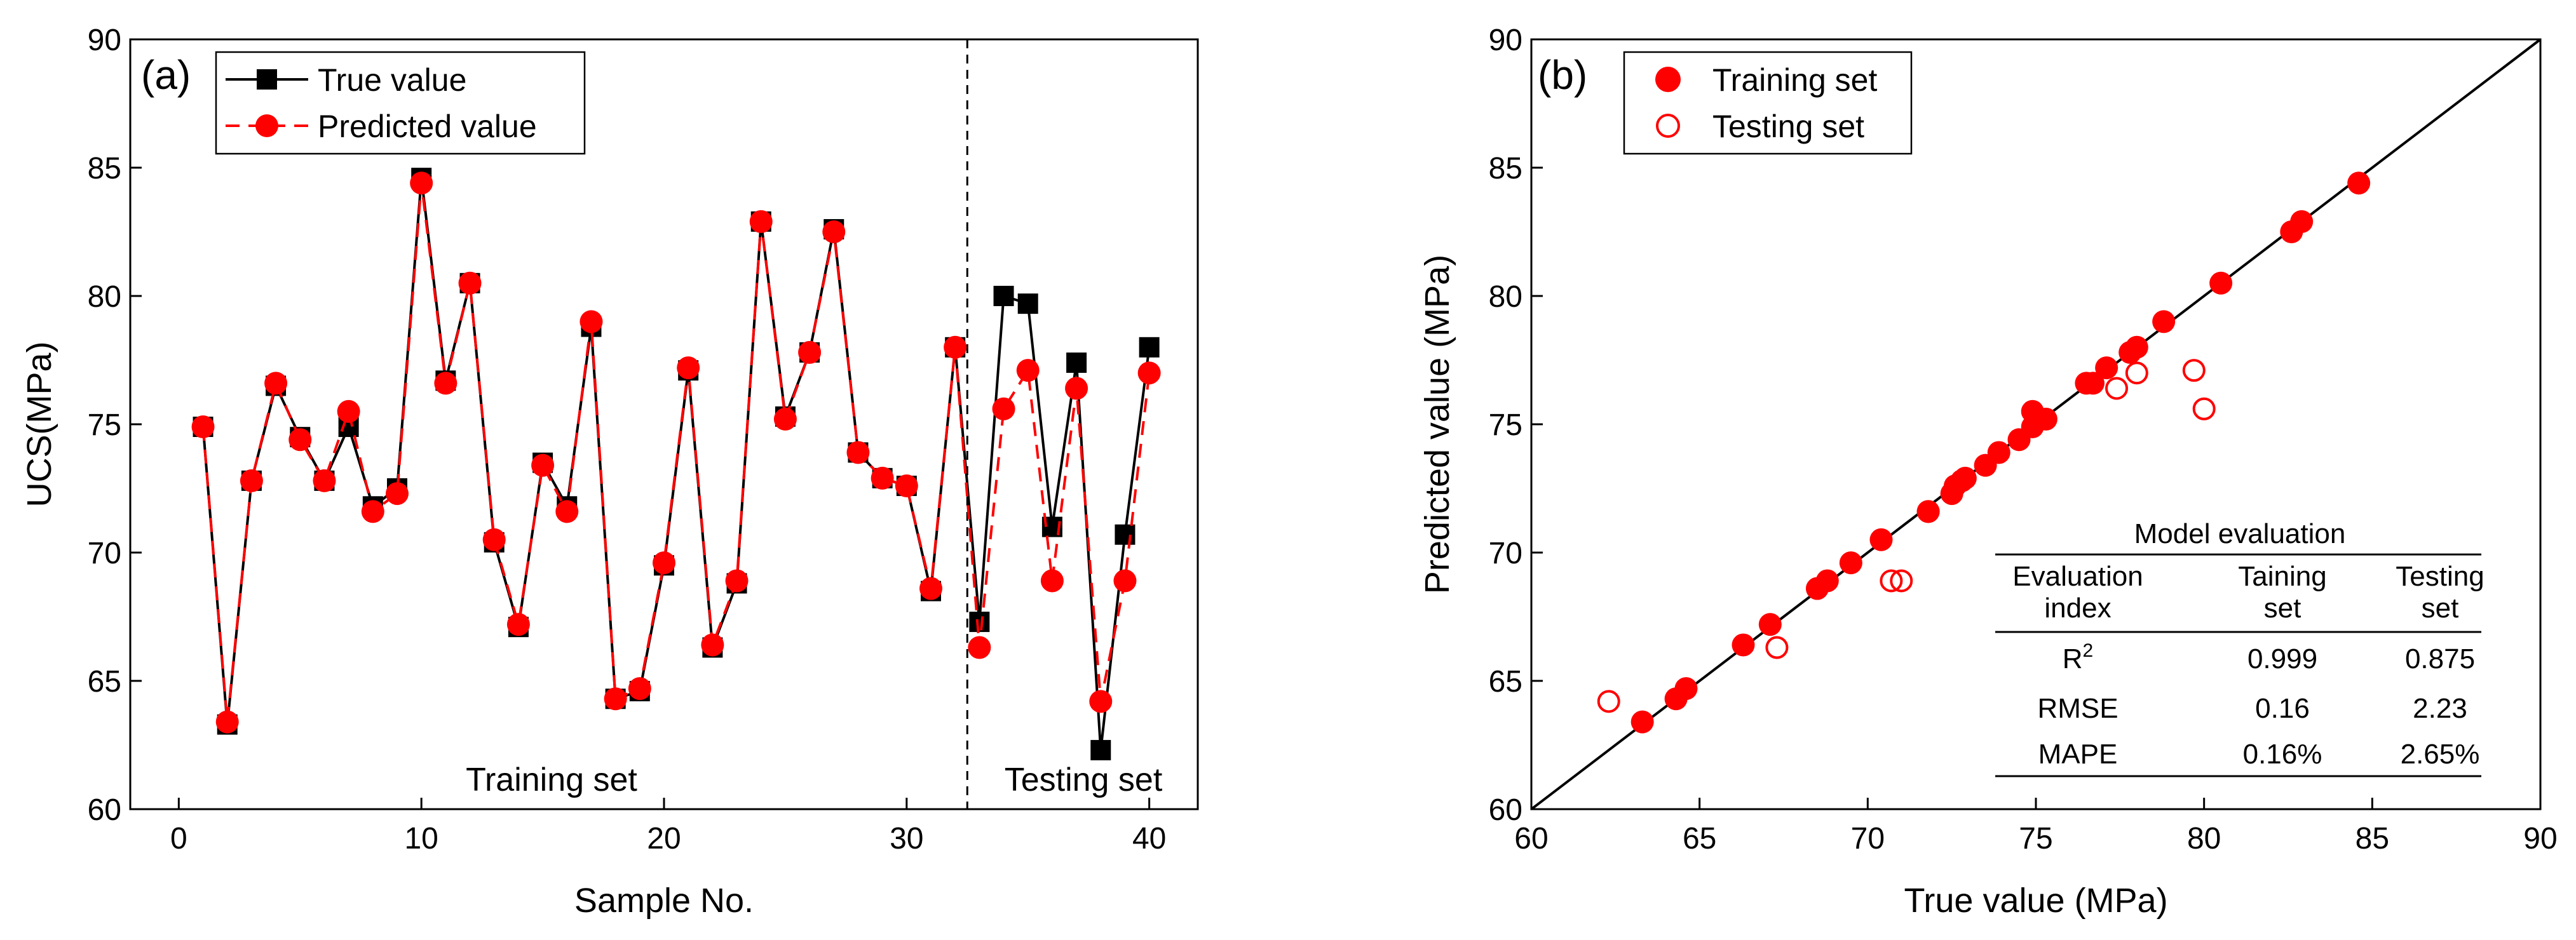 This screenshot has width=2576, height=940. I want to click on table-row-r2-test: 0.875, so click(2440, 659).